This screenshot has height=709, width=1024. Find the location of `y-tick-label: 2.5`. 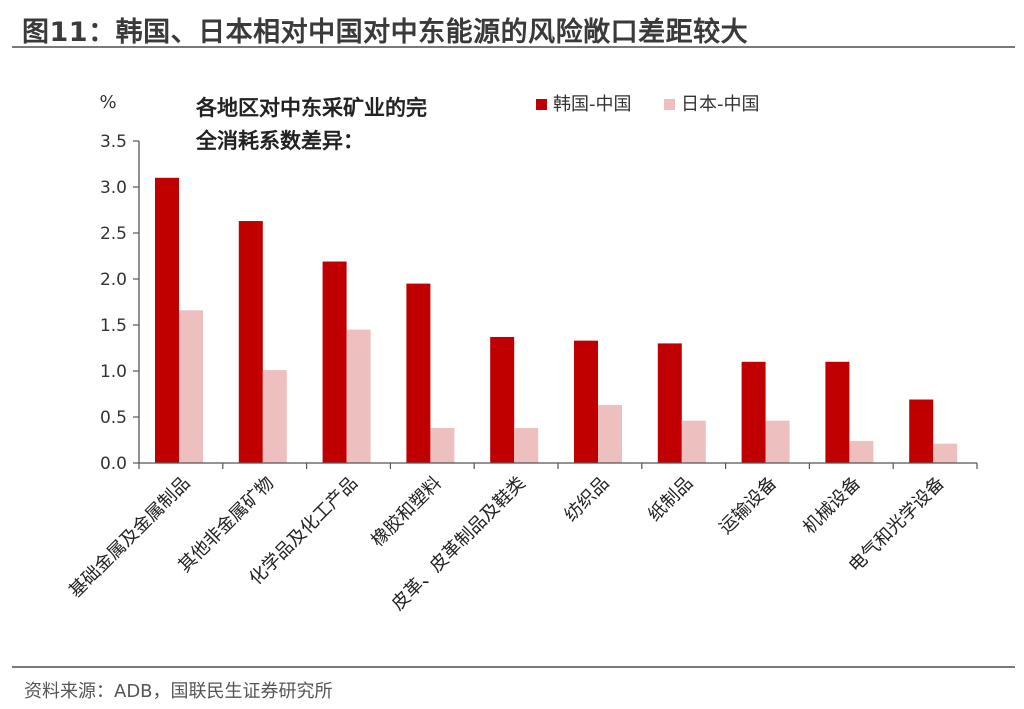

y-tick-label: 2.5 is located at coordinates (113, 234).